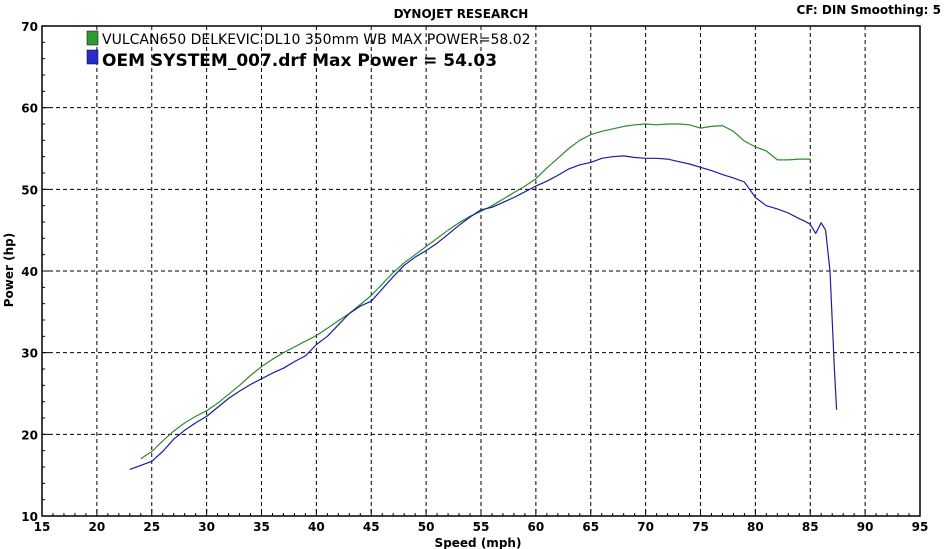 This screenshot has width=950, height=549. Describe the element at coordinates (42, 527) in the screenshot. I see `x-tick-label: 15` at that location.